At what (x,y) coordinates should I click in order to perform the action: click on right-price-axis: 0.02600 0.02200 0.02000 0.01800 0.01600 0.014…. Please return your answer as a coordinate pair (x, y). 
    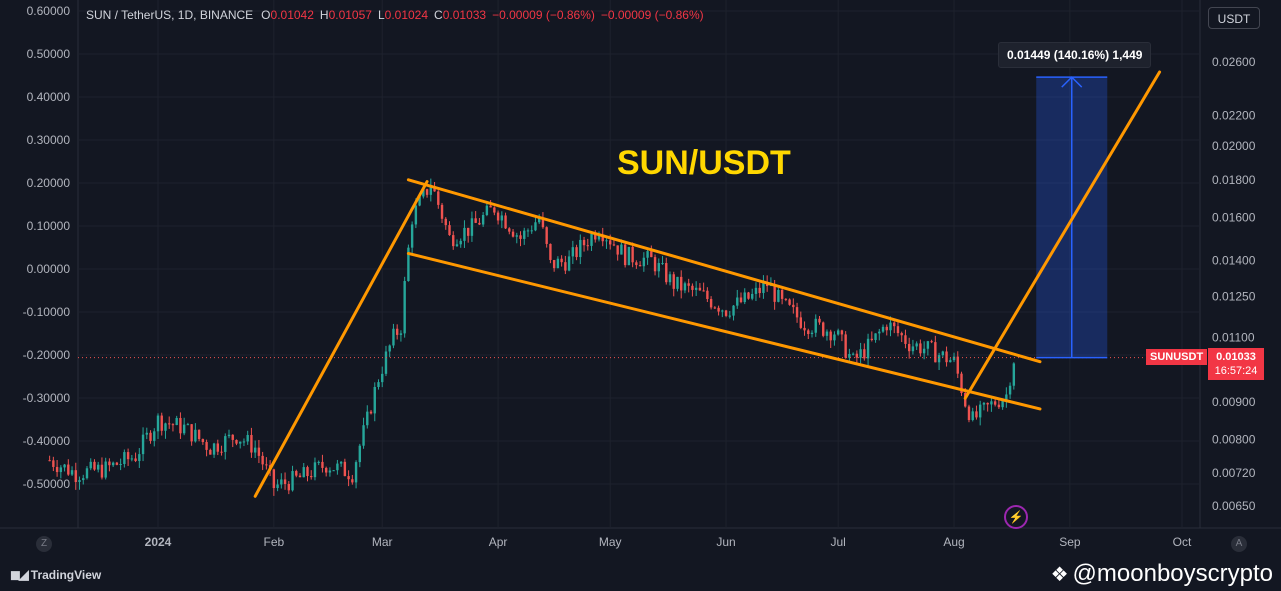
    Looking at the image, I should click on (1234, 284).